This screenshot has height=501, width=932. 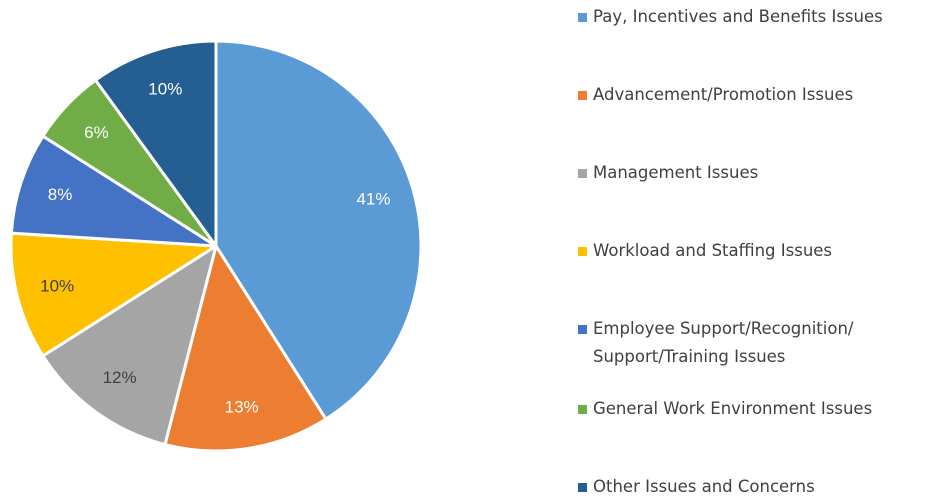 I want to click on legend-item: Other Issues and Concerns, so click(x=696, y=487).